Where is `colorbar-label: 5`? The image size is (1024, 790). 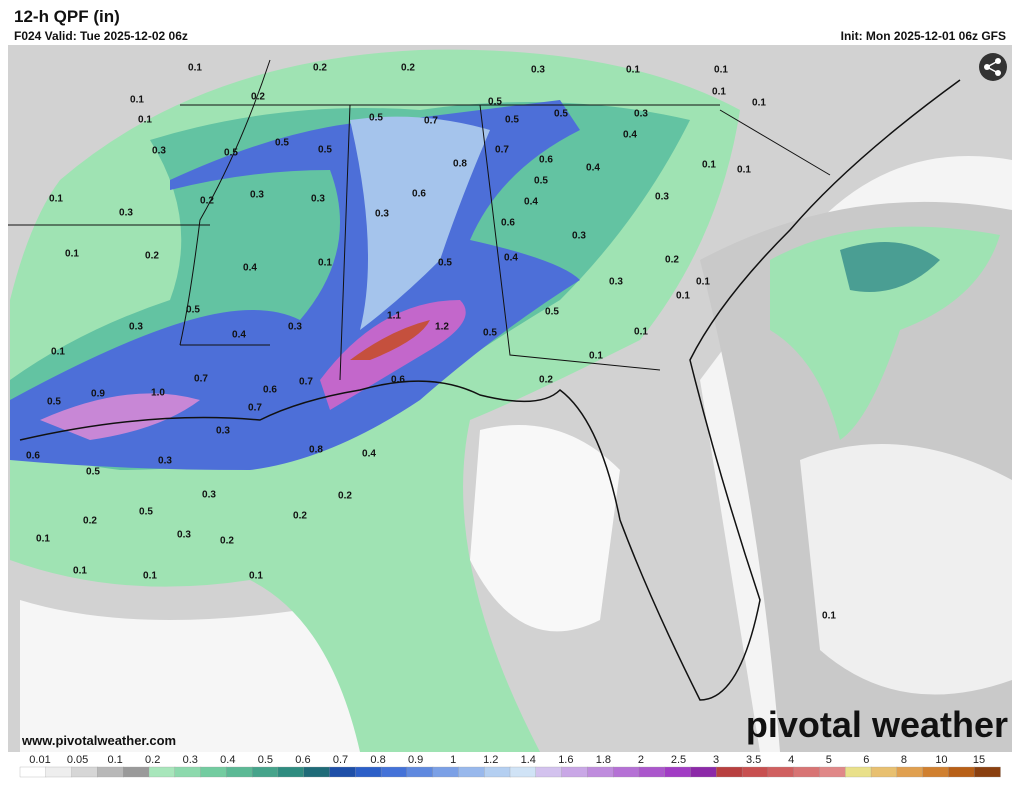 colorbar-label: 5 is located at coordinates (829, 760).